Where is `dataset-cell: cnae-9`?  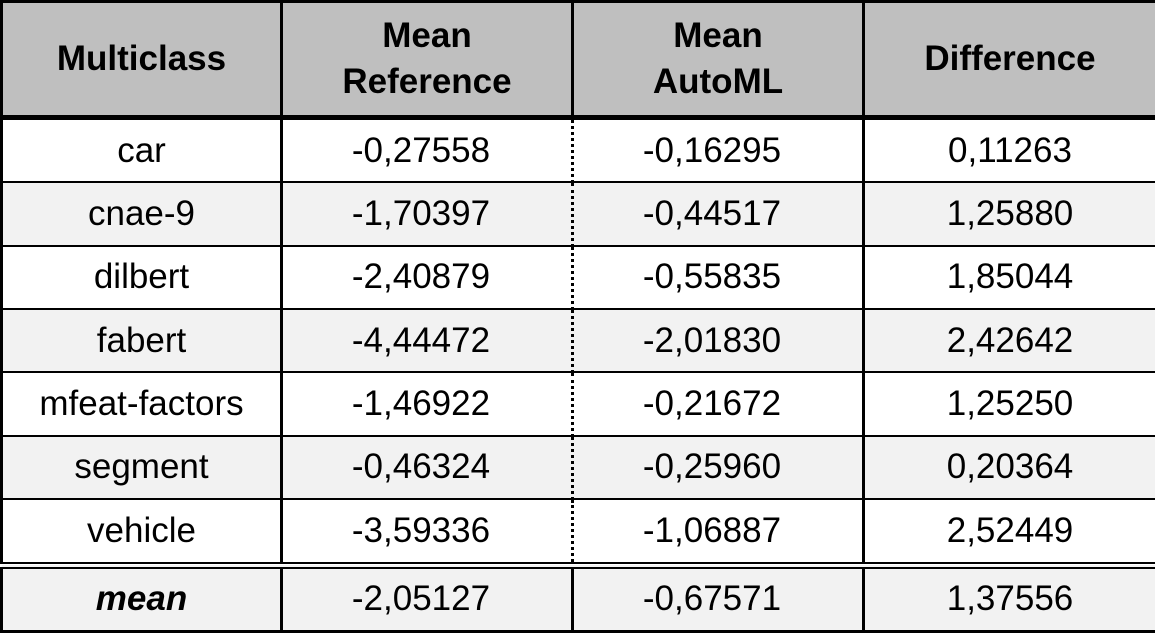 dataset-cell: cnae-9 is located at coordinates (141, 214).